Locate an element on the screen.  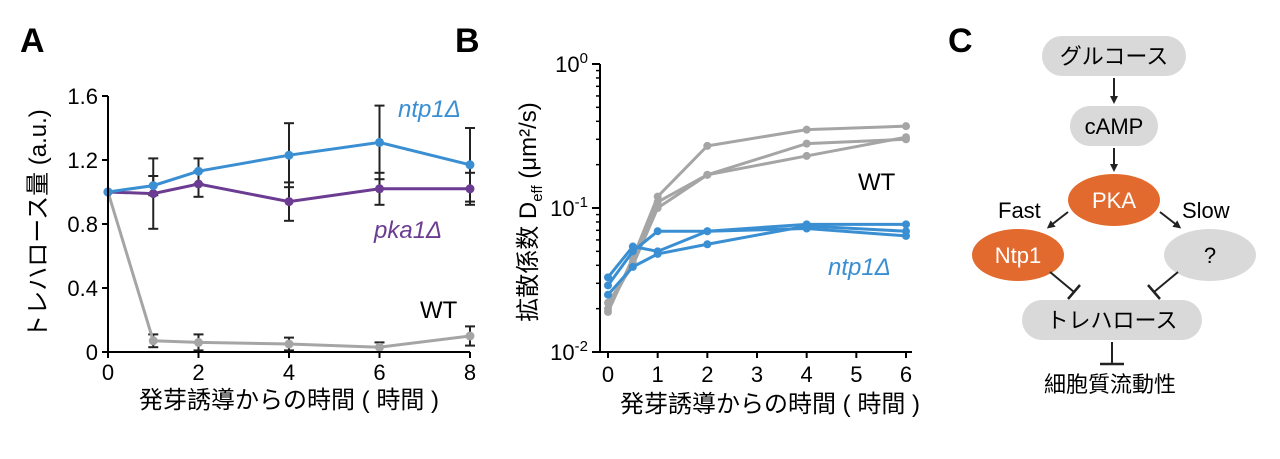
camp-node is located at coordinates (1114, 126).